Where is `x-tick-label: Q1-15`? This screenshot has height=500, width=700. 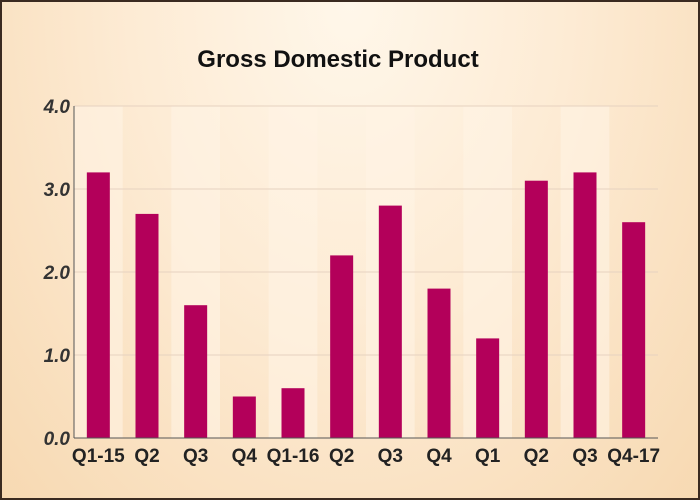 x-tick-label: Q1-15 is located at coordinates (98, 456).